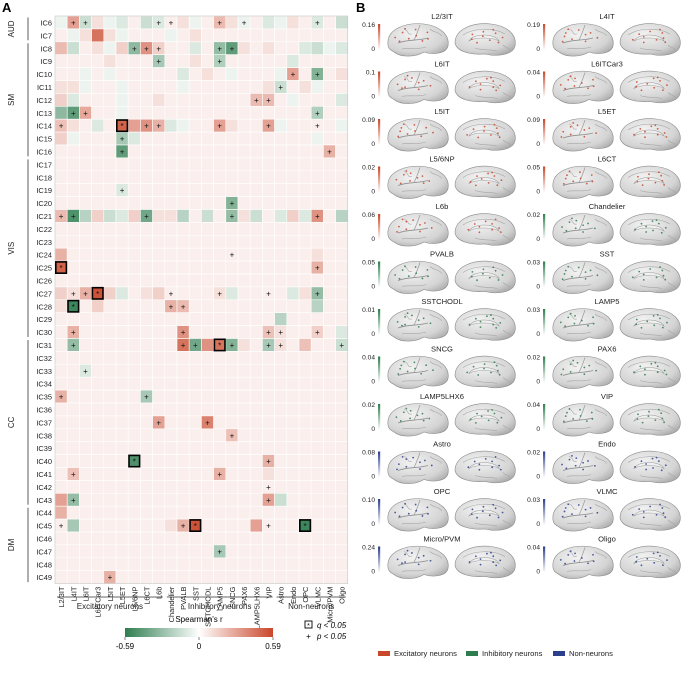 The image size is (700, 676). Describe the element at coordinates (544, 559) in the screenshot. I see `brain-map-colorbar` at that location.